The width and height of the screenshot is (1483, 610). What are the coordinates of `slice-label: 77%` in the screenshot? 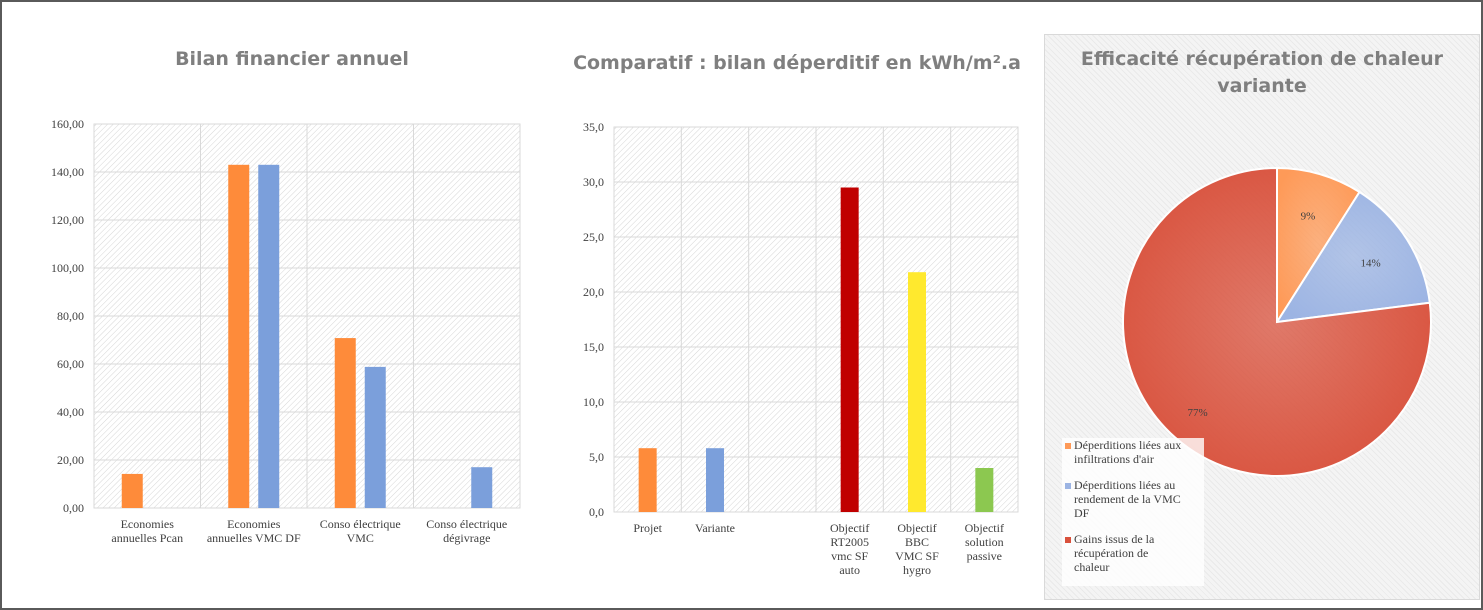 It's located at (1197, 413).